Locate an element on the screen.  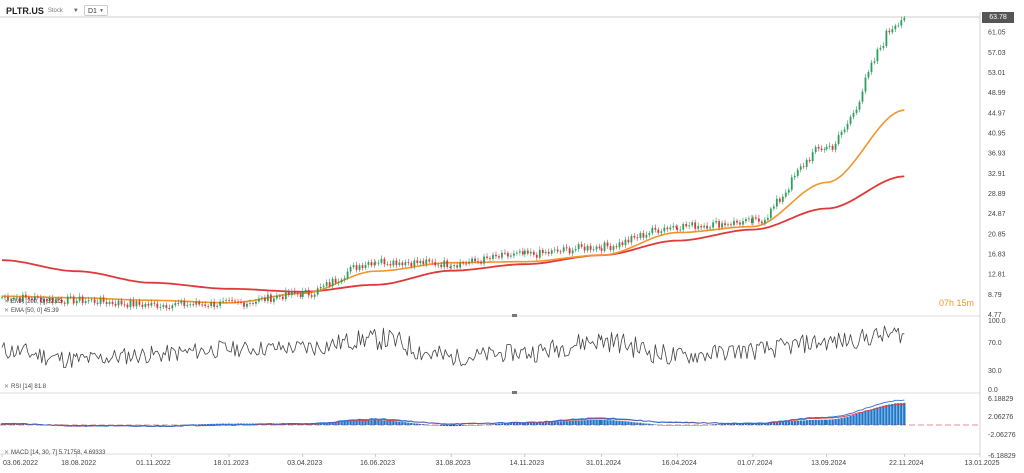
rsi-line is located at coordinates (453, 347).